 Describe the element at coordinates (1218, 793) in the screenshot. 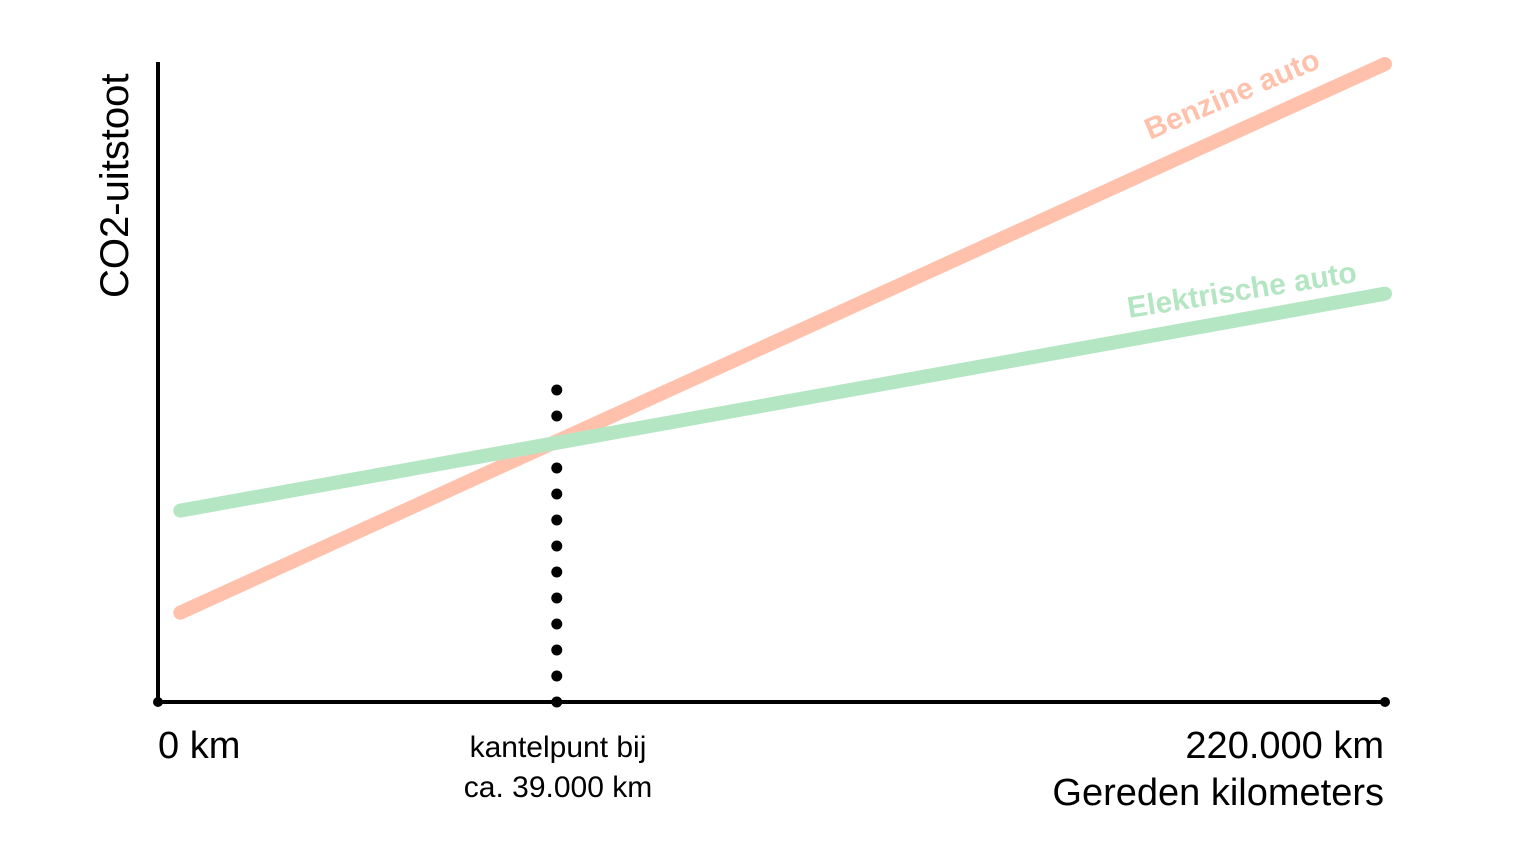

I see `x-axis-label: Gereden kilometers` at that location.